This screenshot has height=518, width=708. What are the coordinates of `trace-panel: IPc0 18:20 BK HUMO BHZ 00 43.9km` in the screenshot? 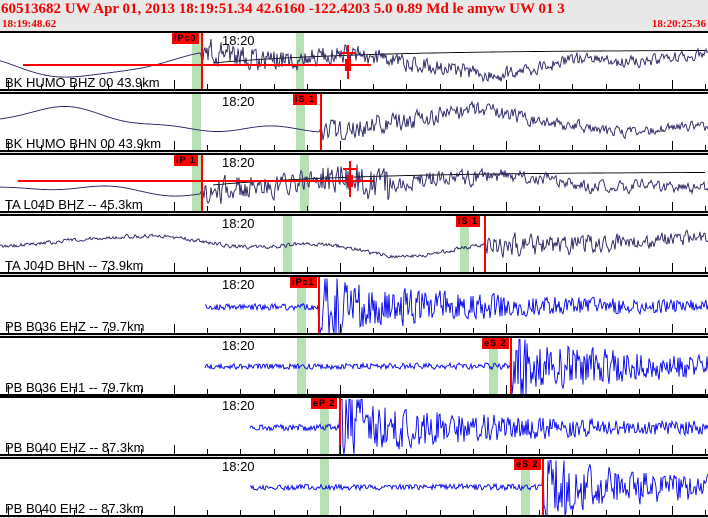 It's located at (354, 61).